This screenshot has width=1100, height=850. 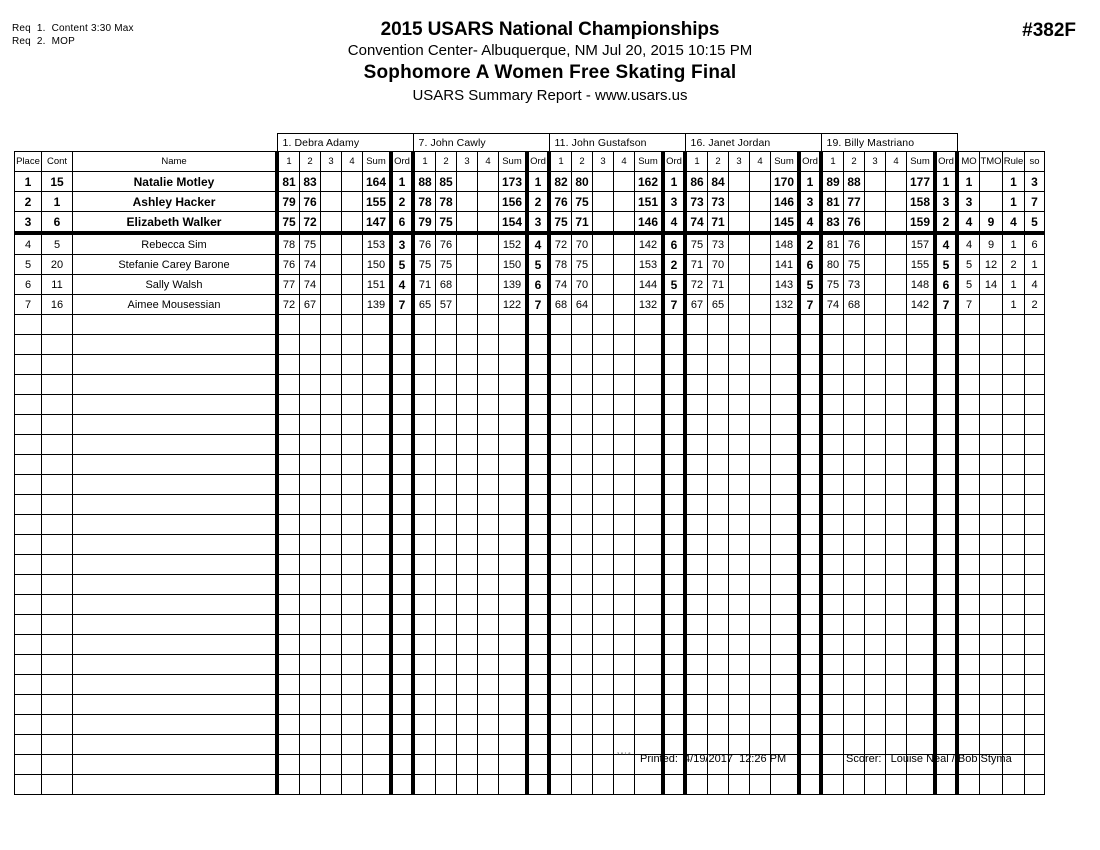 I want to click on cell-cont: 11, so click(x=57, y=284).